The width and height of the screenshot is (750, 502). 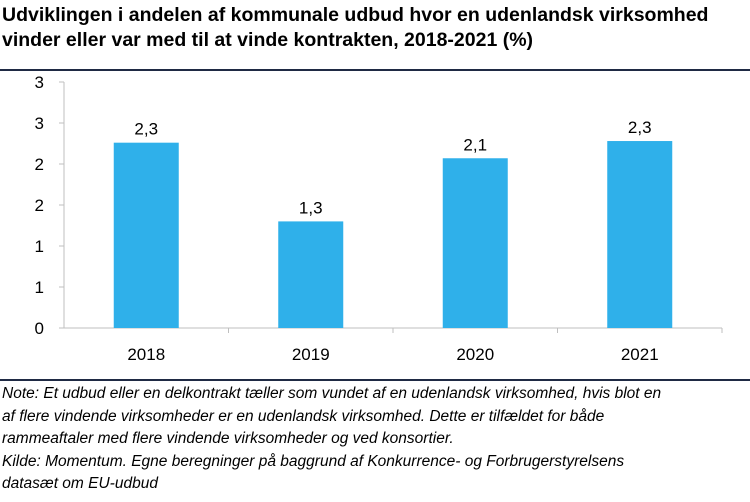 I want to click on x-tick-label: 2021, so click(x=640, y=354).